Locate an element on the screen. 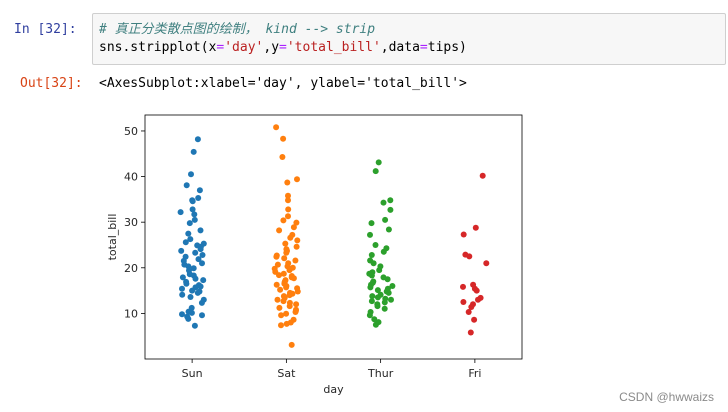 This screenshot has height=412, width=728. x-tick-label: Sun is located at coordinates (192, 373).